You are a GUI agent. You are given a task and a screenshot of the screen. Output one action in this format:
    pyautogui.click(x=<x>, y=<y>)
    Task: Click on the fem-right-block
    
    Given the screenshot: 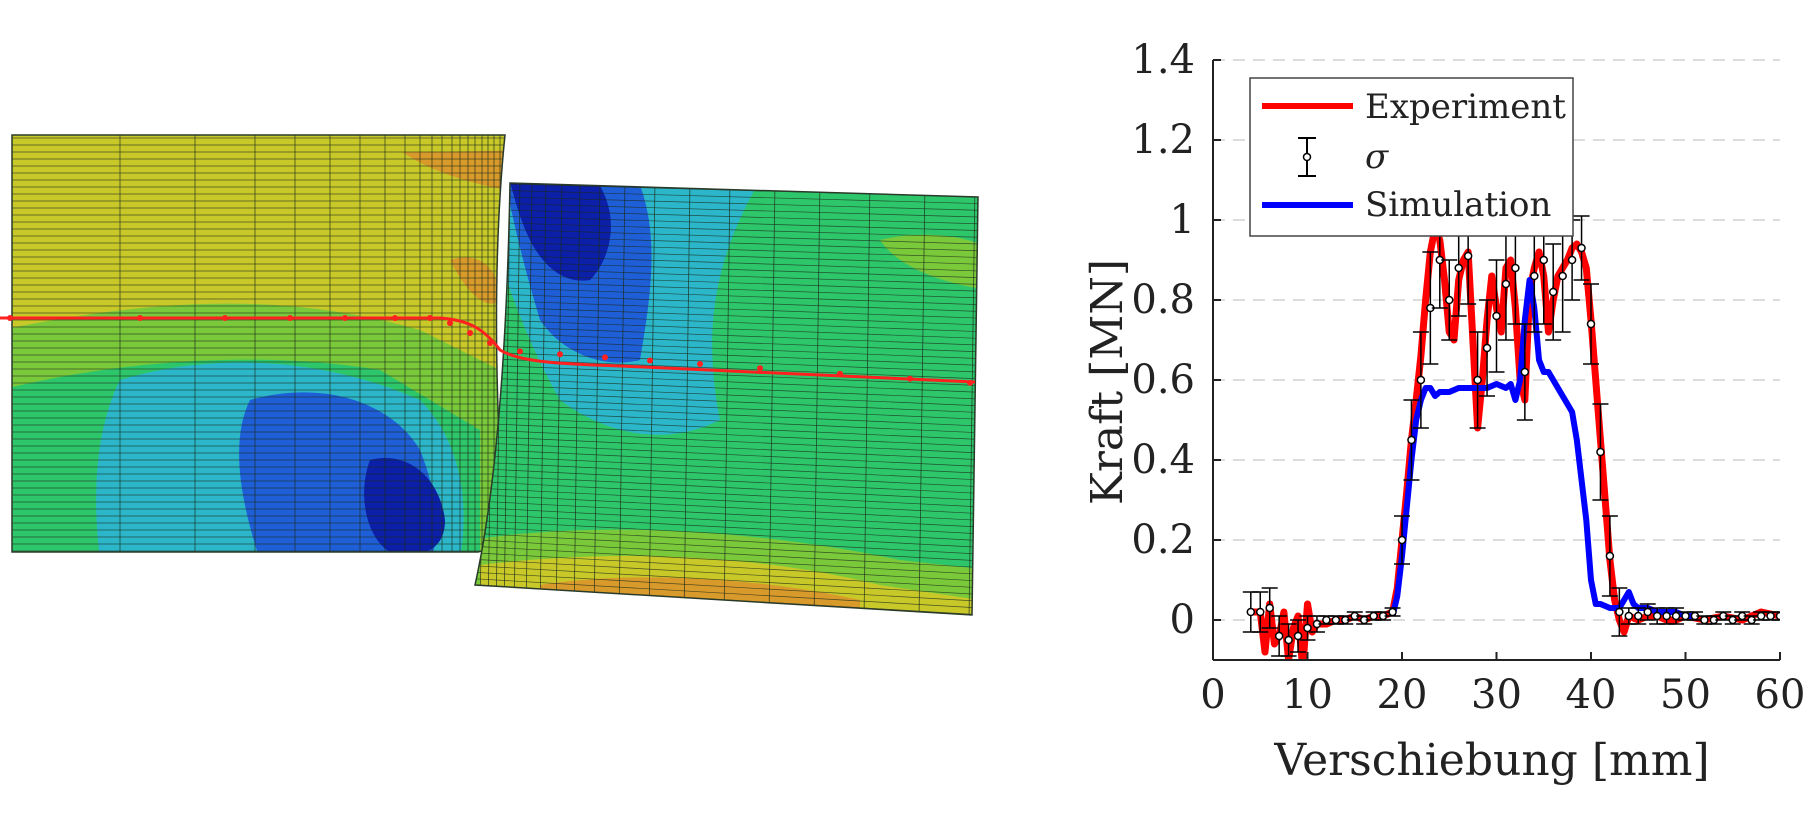 What is the action you would take?
    pyautogui.click(x=726, y=399)
    